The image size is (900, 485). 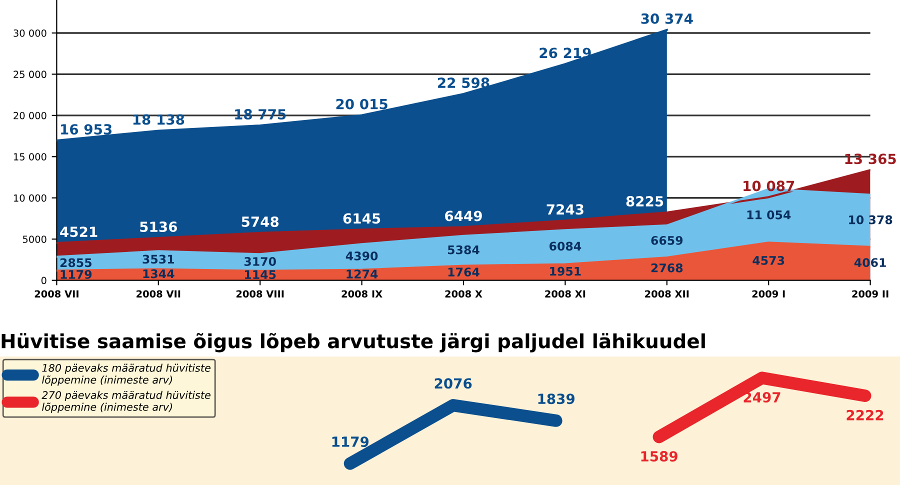 What do you see at coordinates (362, 274) in the screenshot?
I see `data-label: 1274` at bounding box center [362, 274].